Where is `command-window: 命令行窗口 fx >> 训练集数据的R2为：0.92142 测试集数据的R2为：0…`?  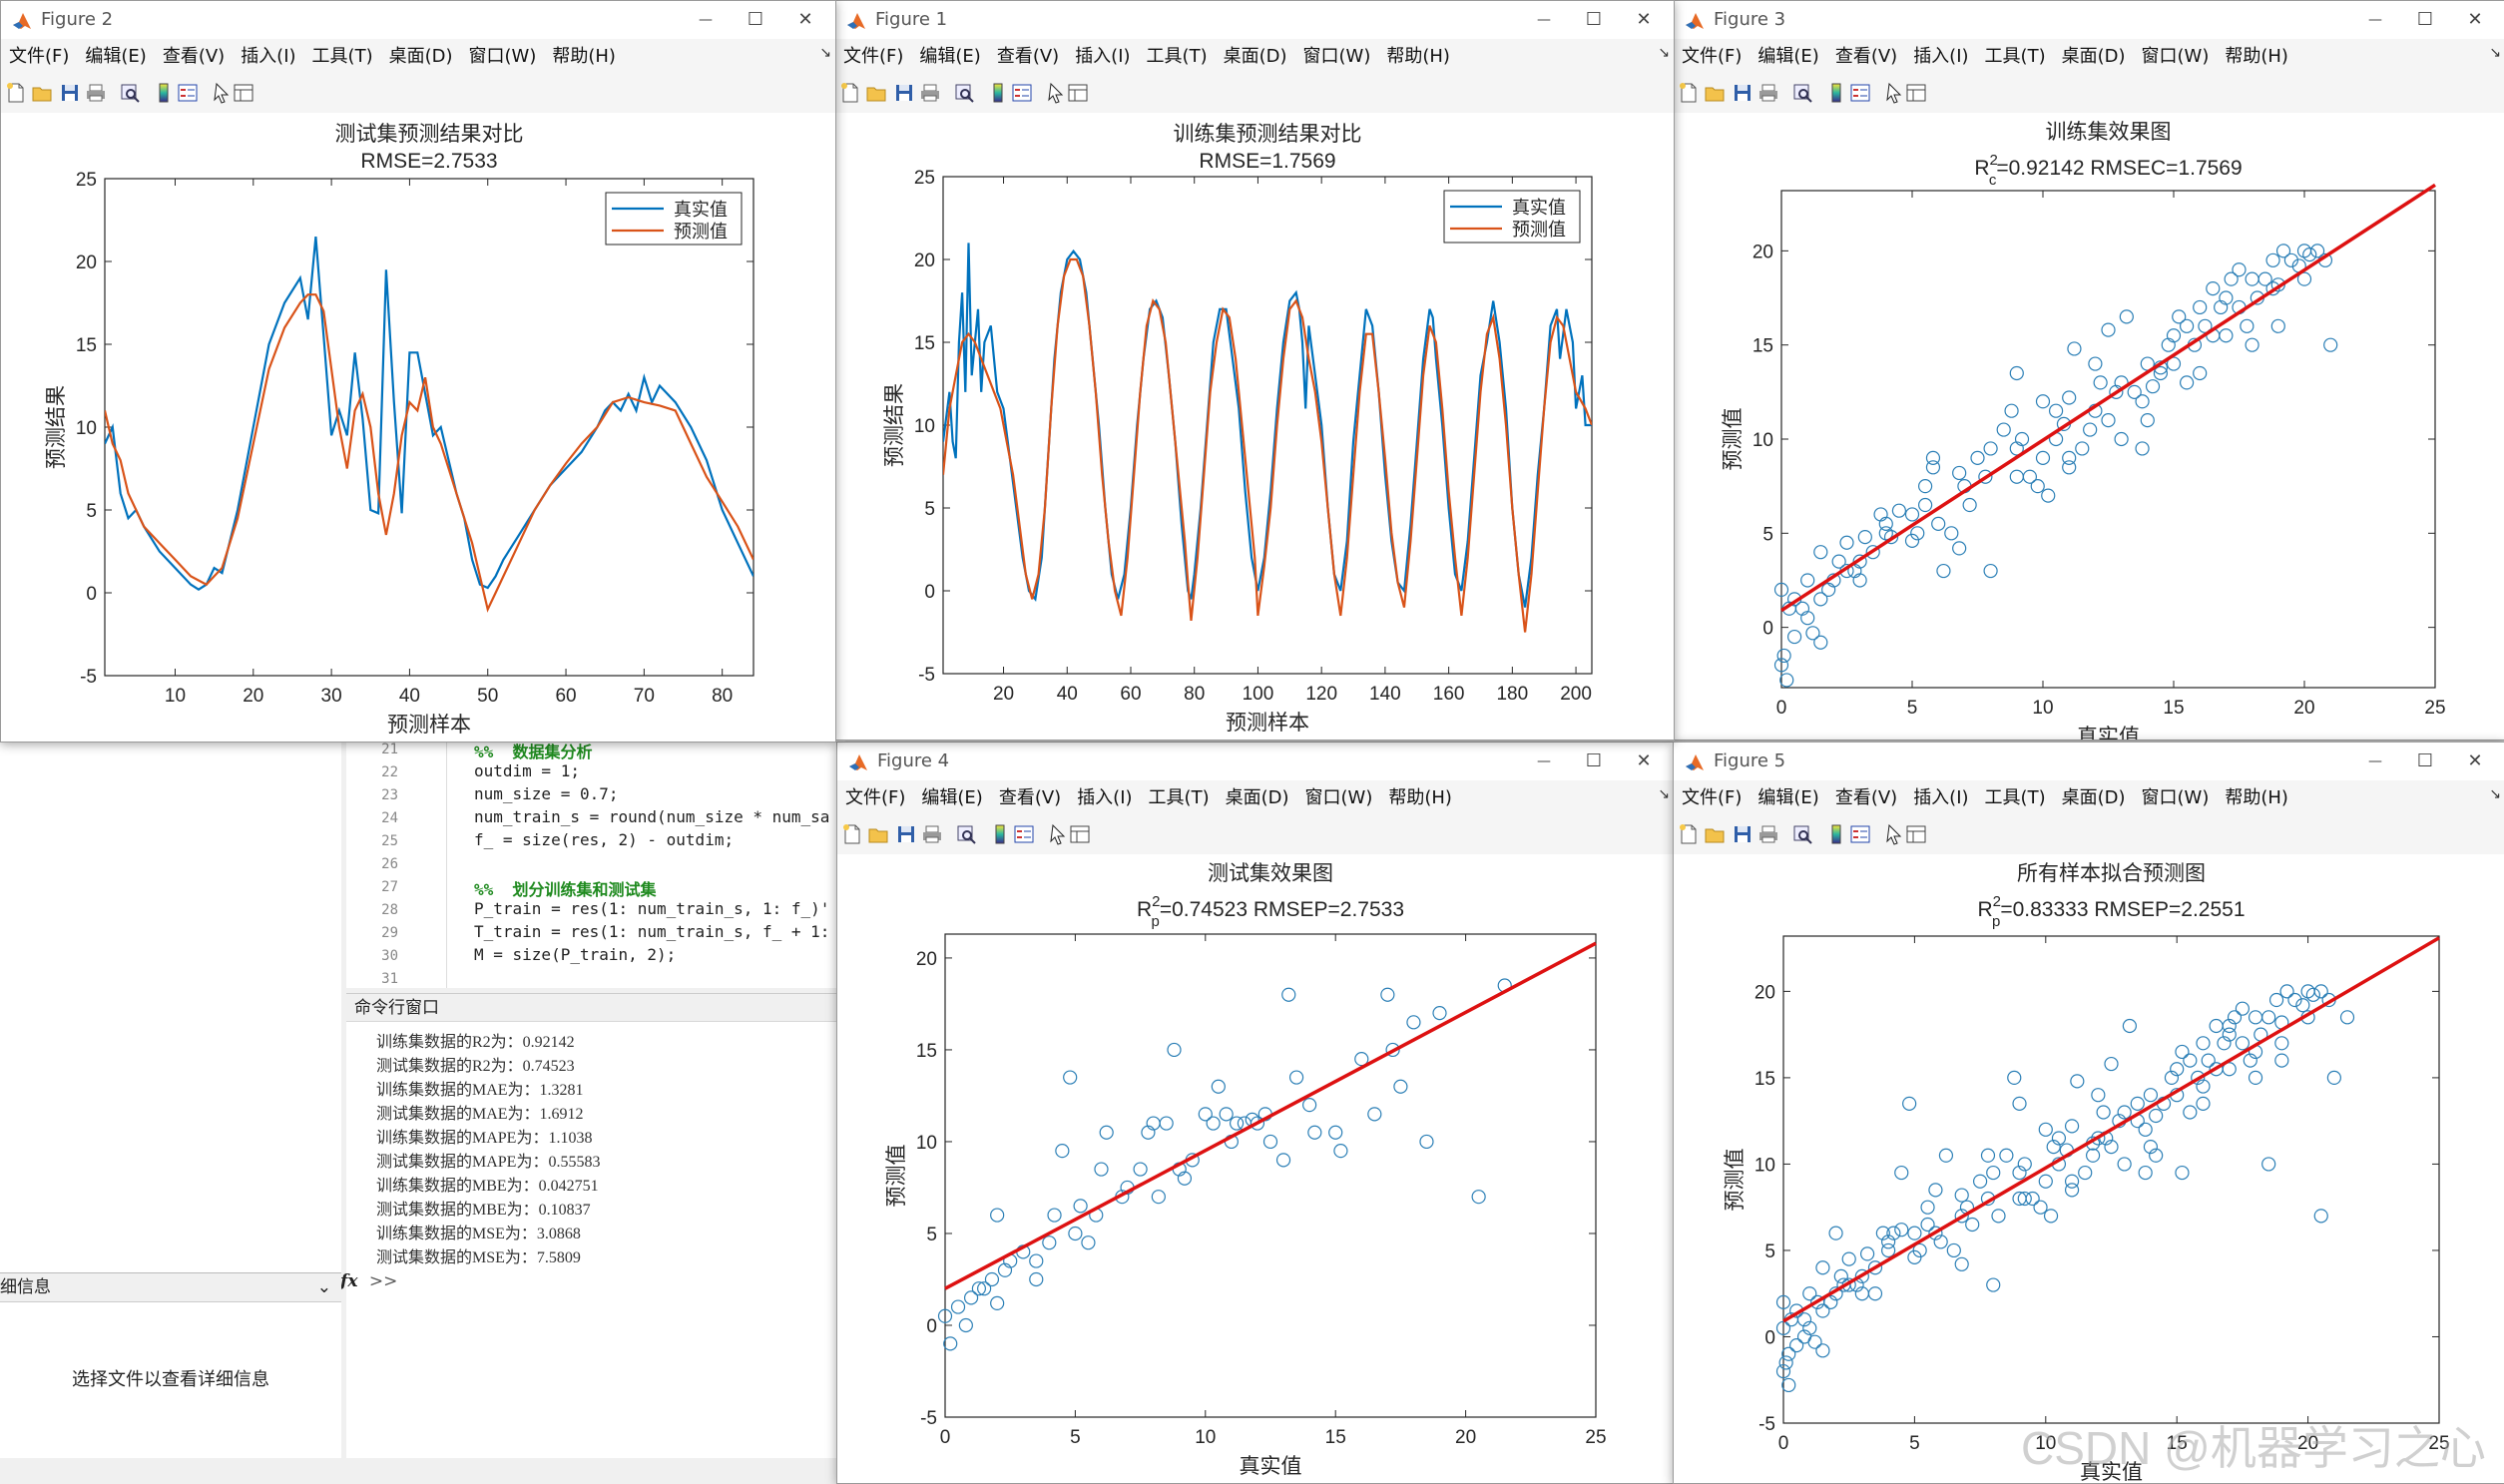 command-window: 命令行窗口 fx >> 训练集数据的R2为：0.92142 测试集数据的R2为：0… is located at coordinates (592, 1225).